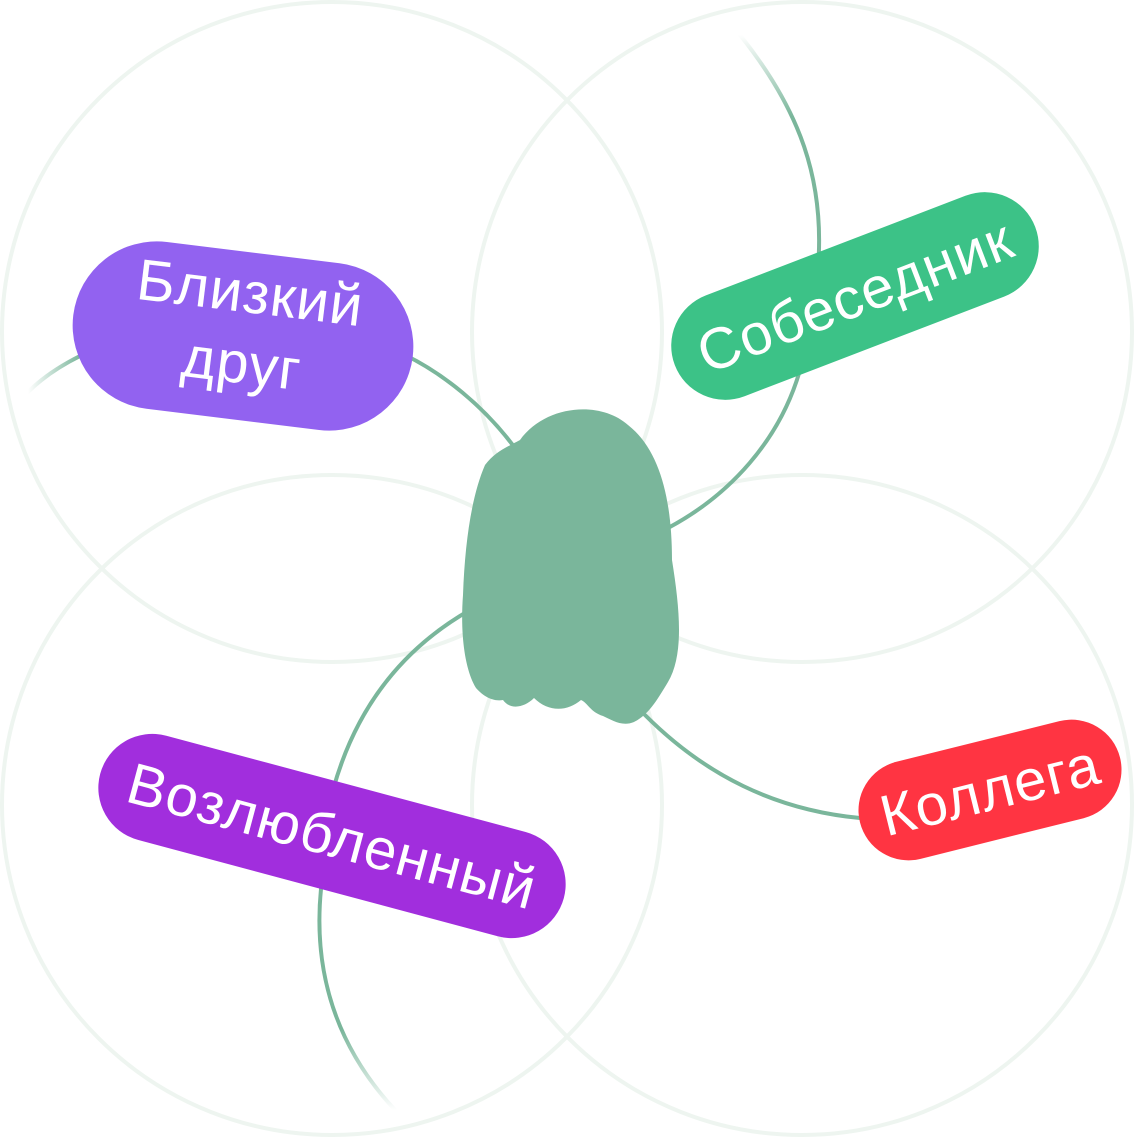  I want to click on central-ghost-shape, so click(570, 566).